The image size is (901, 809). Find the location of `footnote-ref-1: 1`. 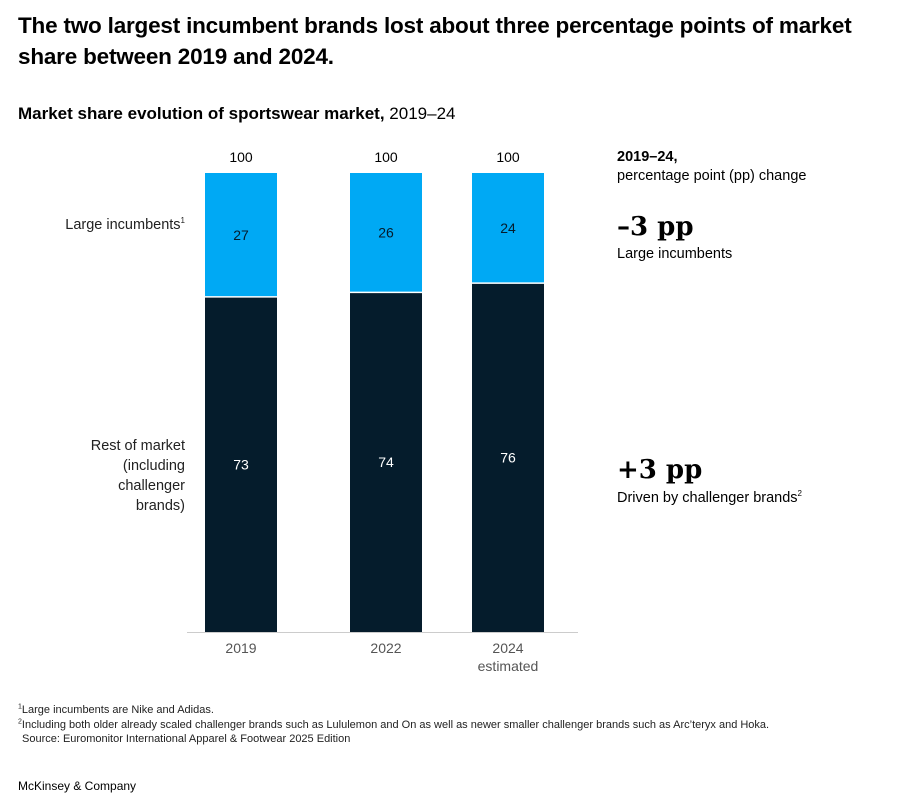

footnote-ref-1: 1 is located at coordinates (182, 221).